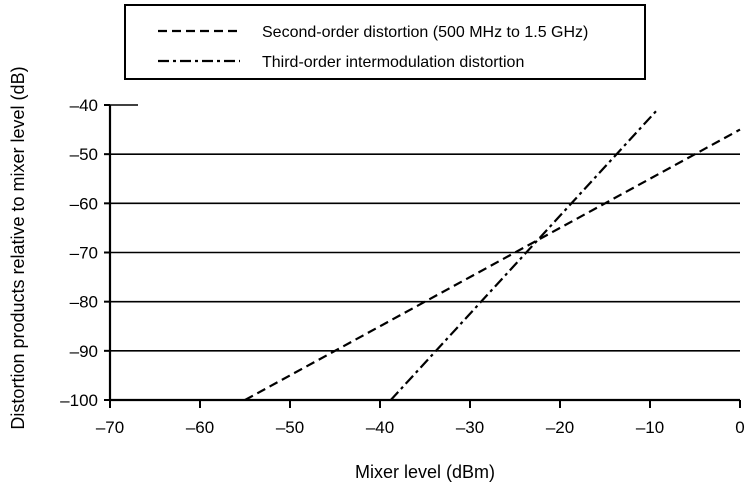 The height and width of the screenshot is (484, 745). Describe the element at coordinates (84, 105) in the screenshot. I see `y-tick-label-0: –40` at that location.